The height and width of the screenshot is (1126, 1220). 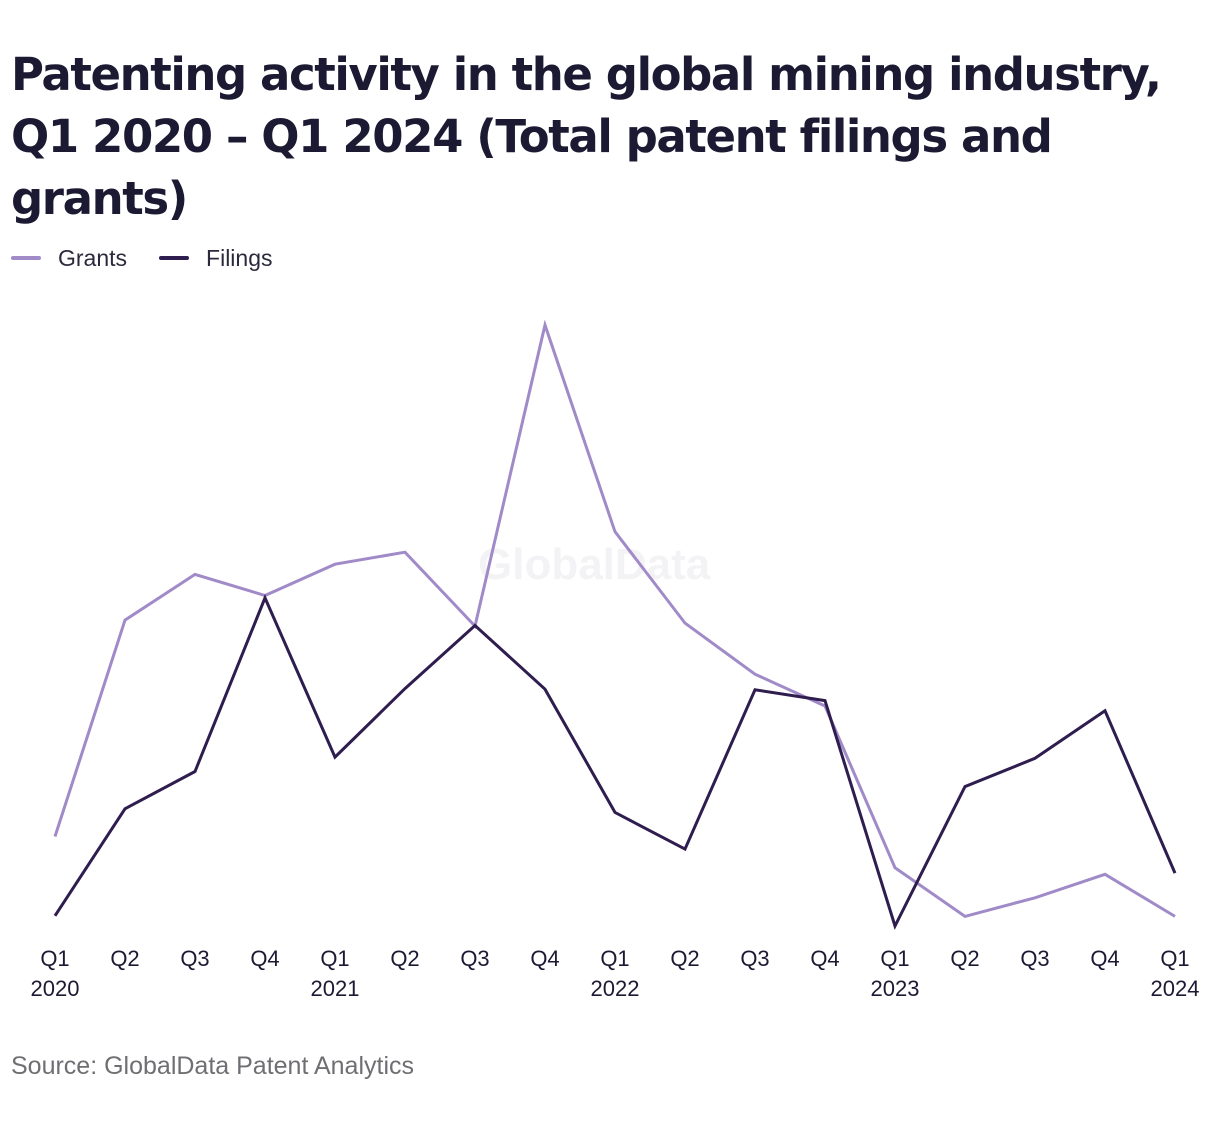 What do you see at coordinates (213, 1066) in the screenshot?
I see `source-note: Source: GlobalData Patent Analytics` at bounding box center [213, 1066].